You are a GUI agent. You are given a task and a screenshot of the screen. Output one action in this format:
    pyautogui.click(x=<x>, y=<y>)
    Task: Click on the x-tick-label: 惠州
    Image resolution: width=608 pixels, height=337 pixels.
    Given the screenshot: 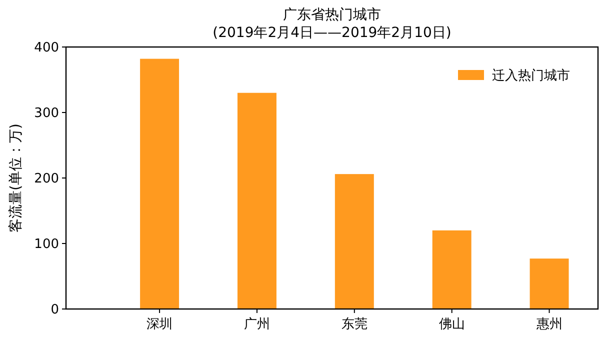 What is the action you would take?
    pyautogui.click(x=548, y=324)
    